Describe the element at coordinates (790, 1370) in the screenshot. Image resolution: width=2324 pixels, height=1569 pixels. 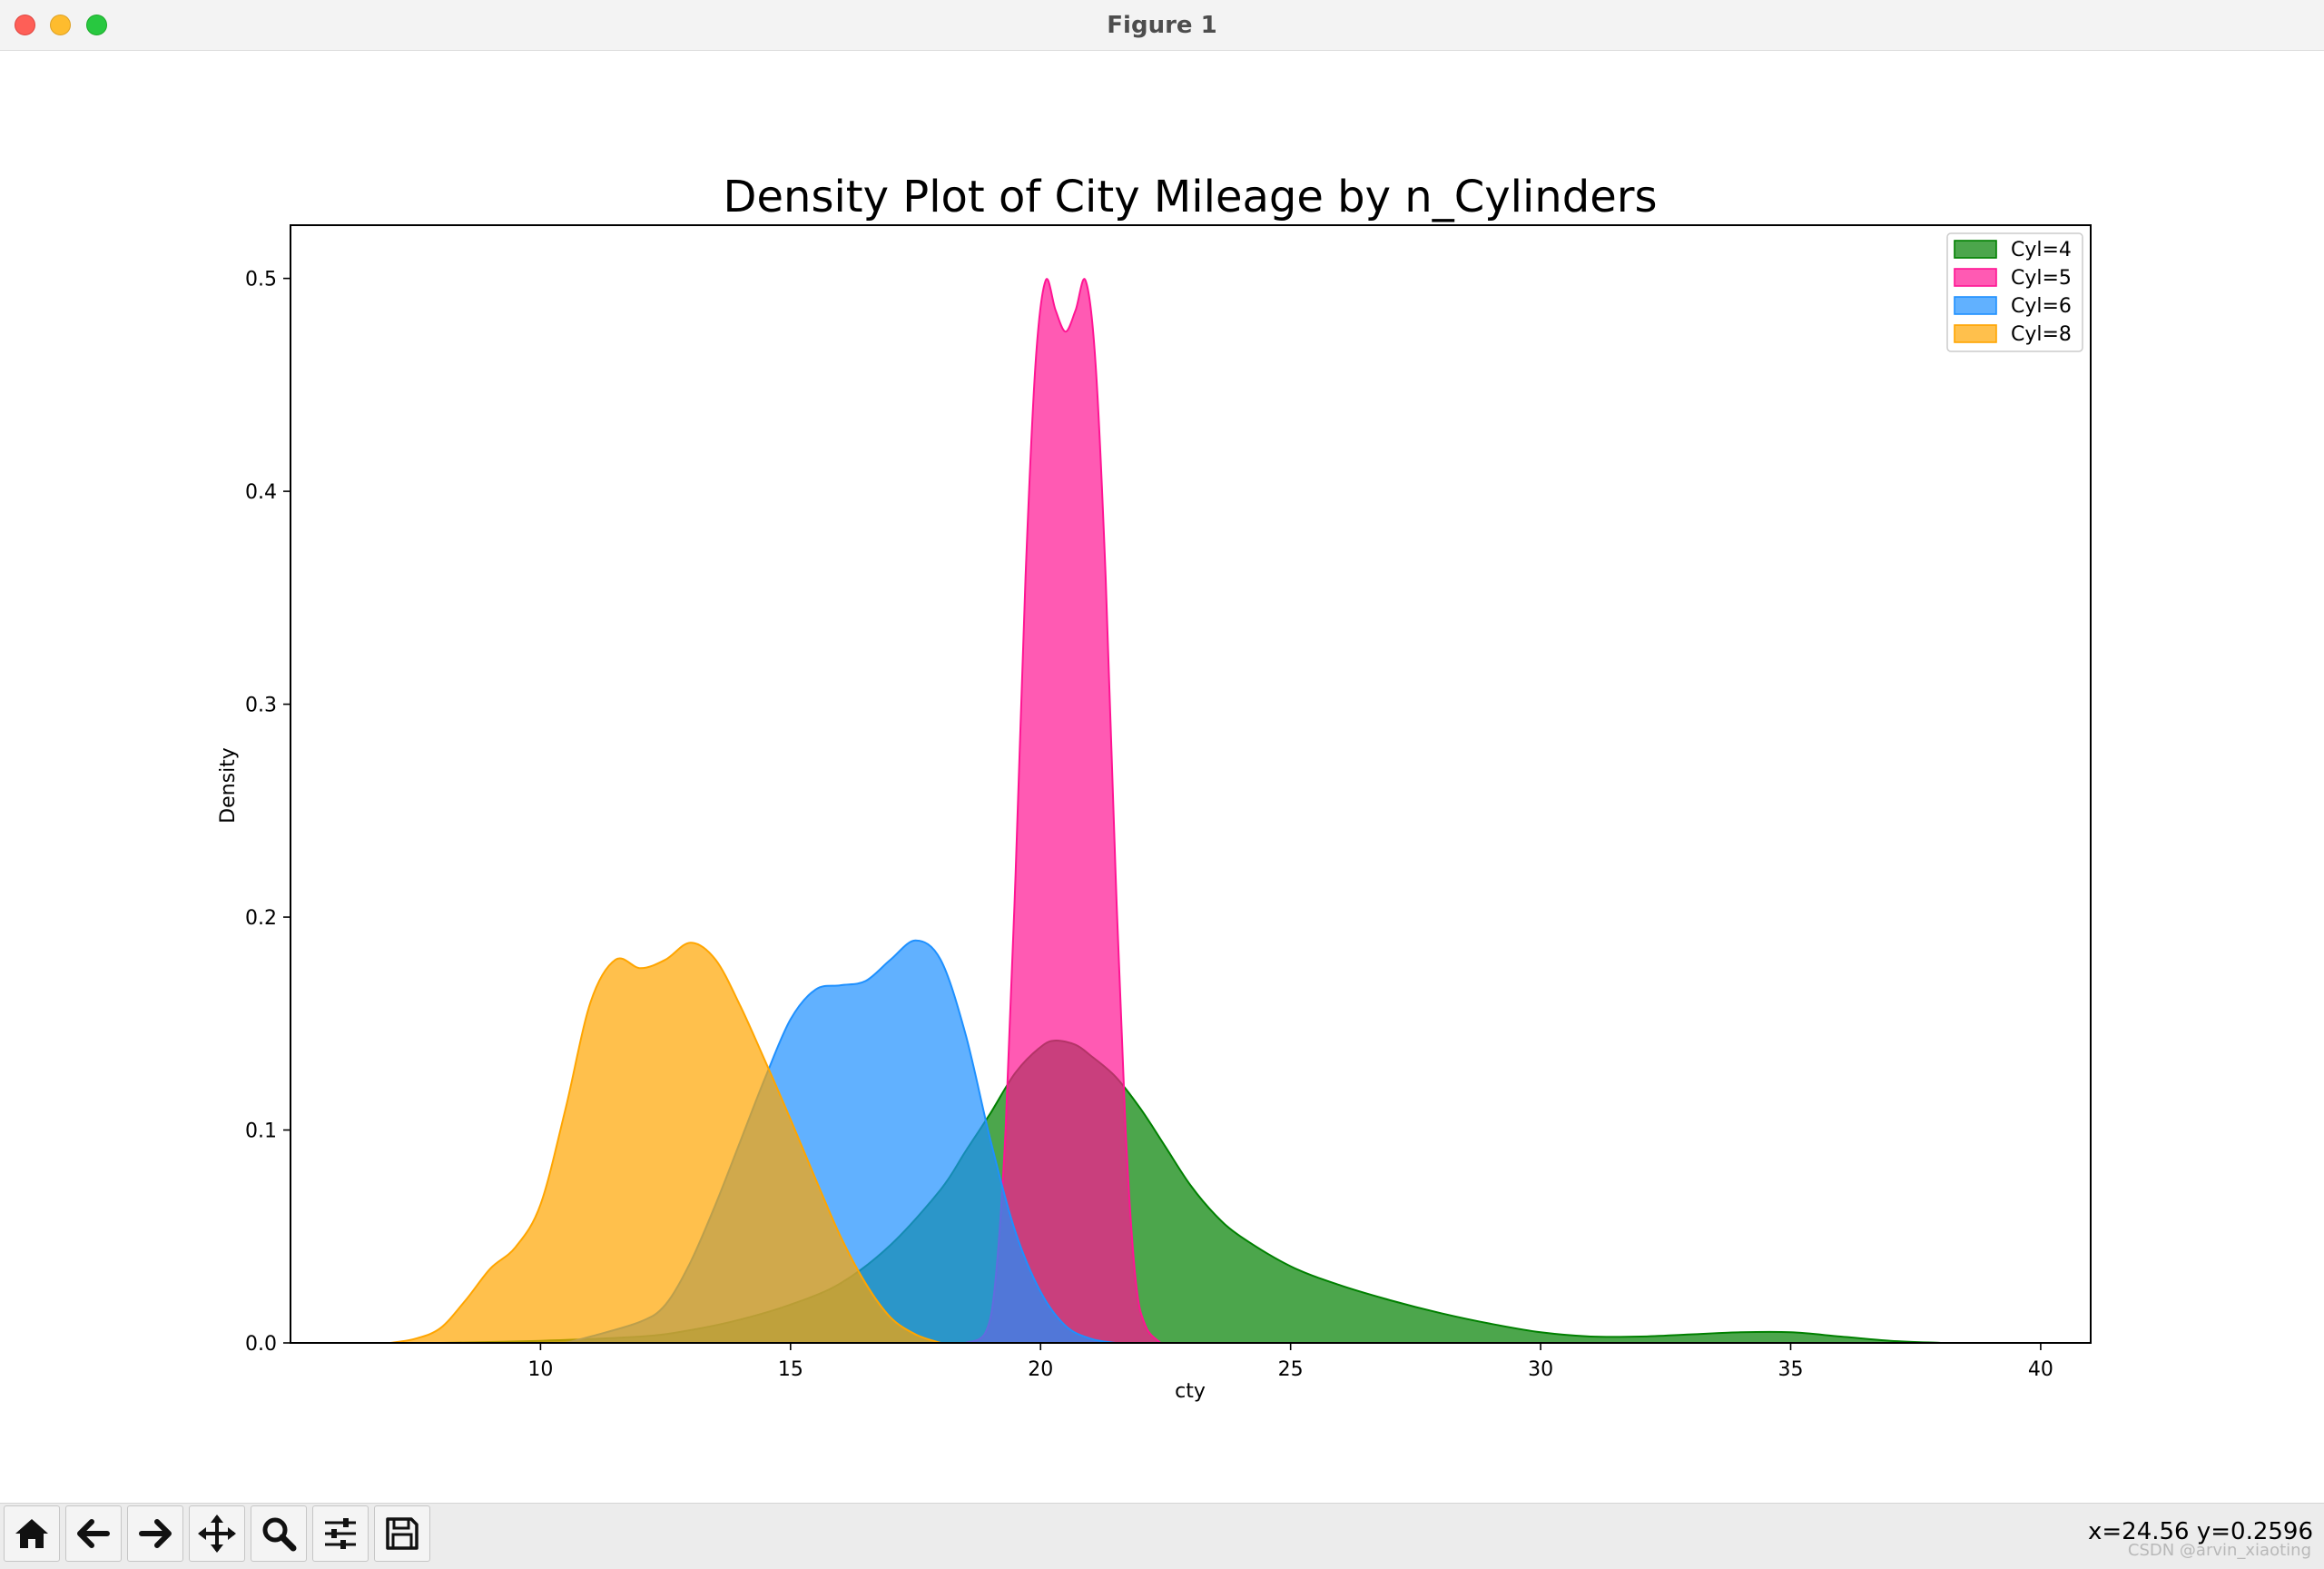
I see `x-tick-label: 15` at that location.